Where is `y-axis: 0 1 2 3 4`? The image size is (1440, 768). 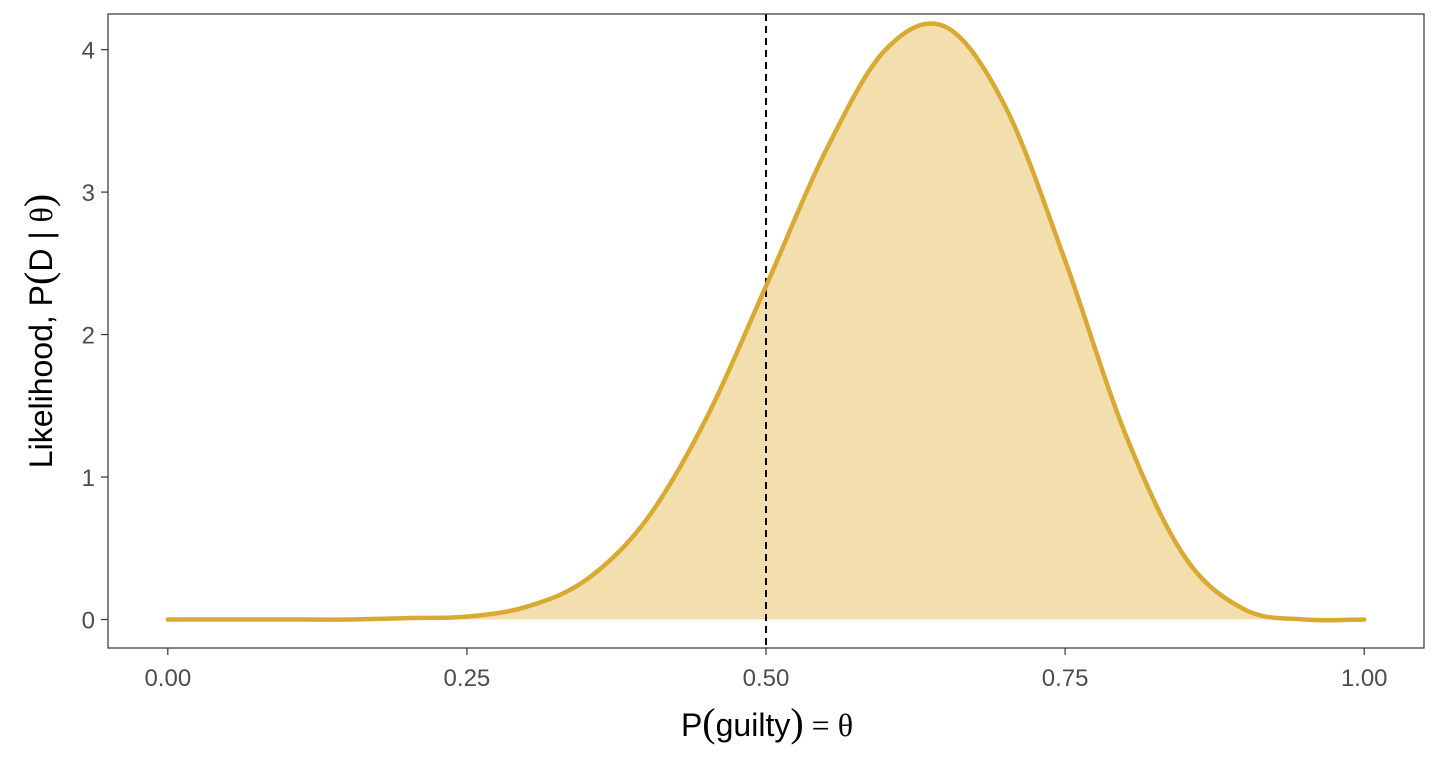 y-axis: 0 1 2 3 4 is located at coordinates (95, 336).